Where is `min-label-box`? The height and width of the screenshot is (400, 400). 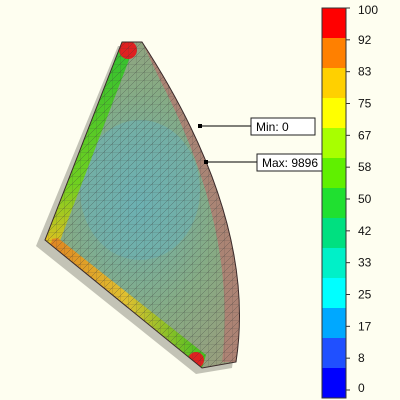 min-label-box is located at coordinates (283, 126).